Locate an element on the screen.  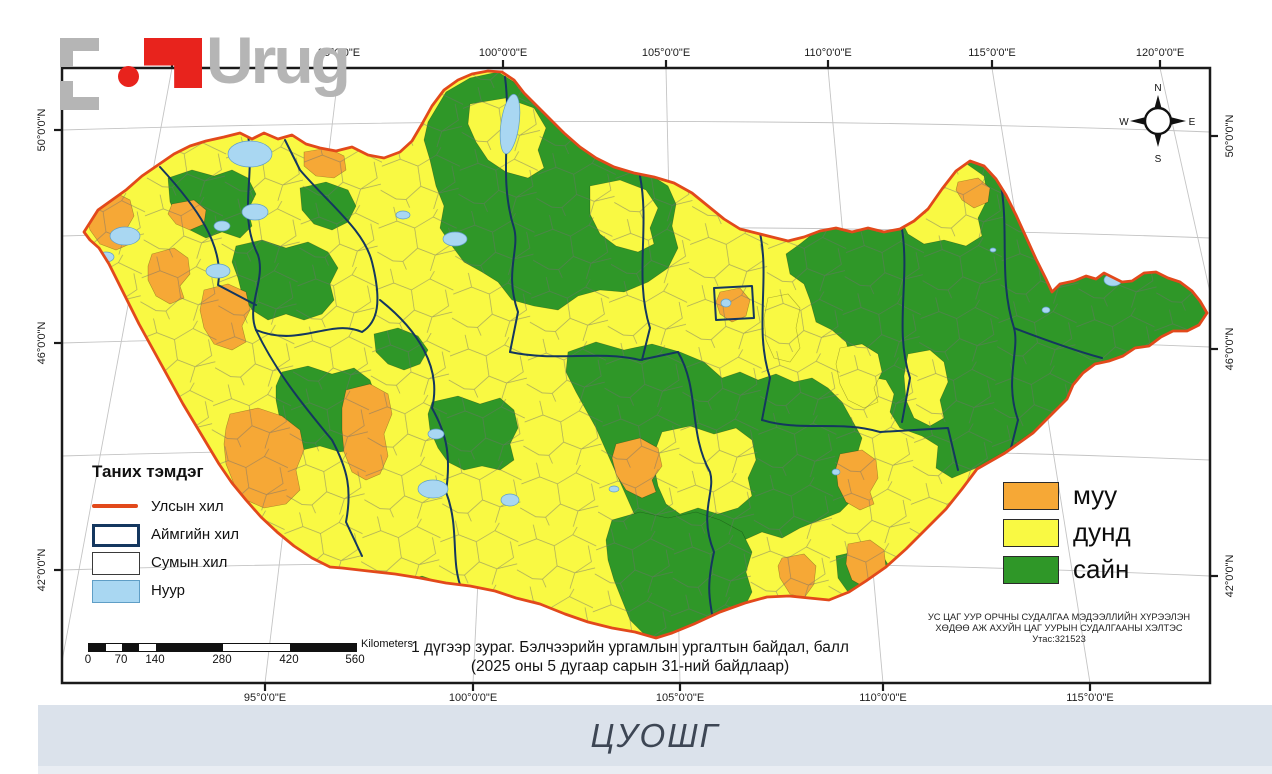
scale-tick-label: 140 is located at coordinates (155, 660).